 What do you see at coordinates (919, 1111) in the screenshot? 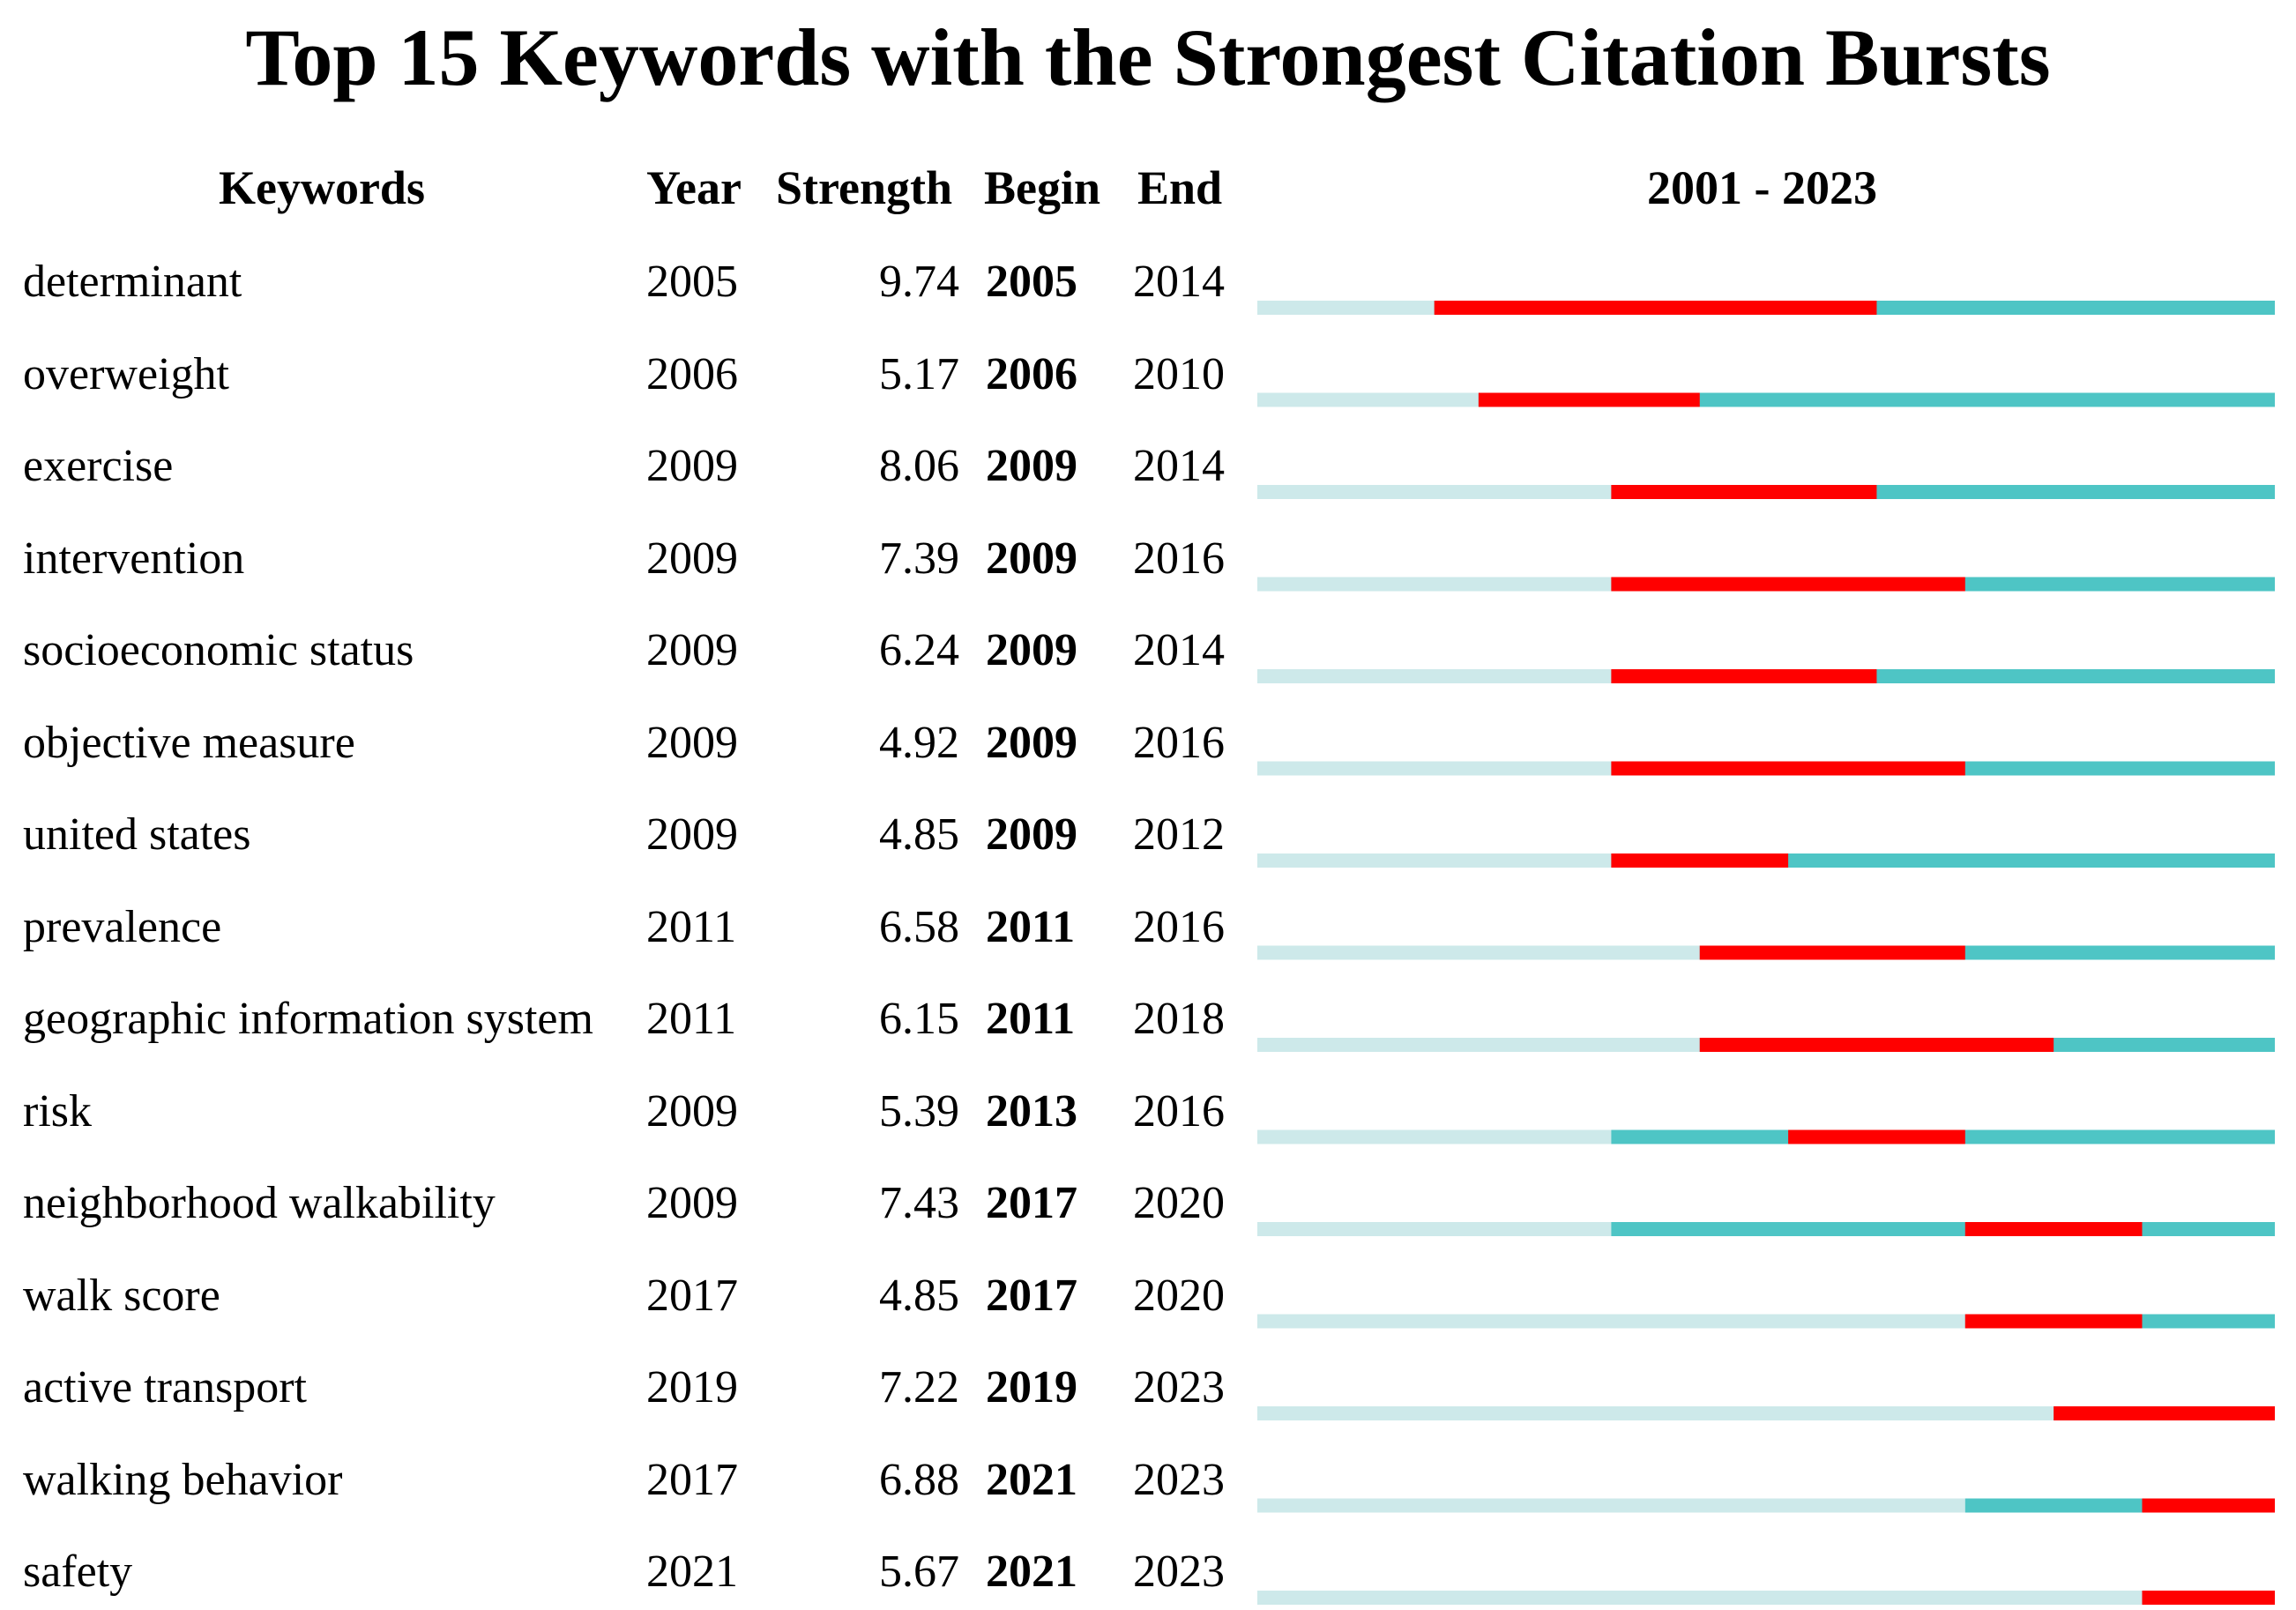
I see `strength-cell: 5.39` at bounding box center [919, 1111].